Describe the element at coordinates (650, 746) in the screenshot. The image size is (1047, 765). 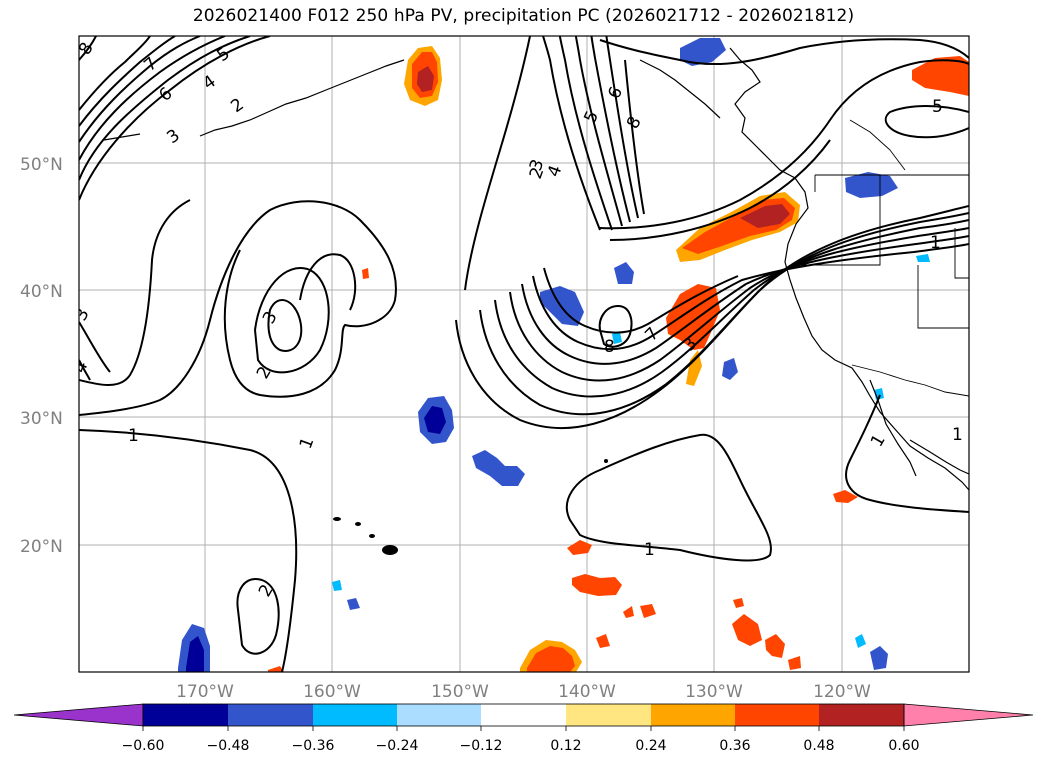
I see `colorbar-tick-label: 0.24` at that location.